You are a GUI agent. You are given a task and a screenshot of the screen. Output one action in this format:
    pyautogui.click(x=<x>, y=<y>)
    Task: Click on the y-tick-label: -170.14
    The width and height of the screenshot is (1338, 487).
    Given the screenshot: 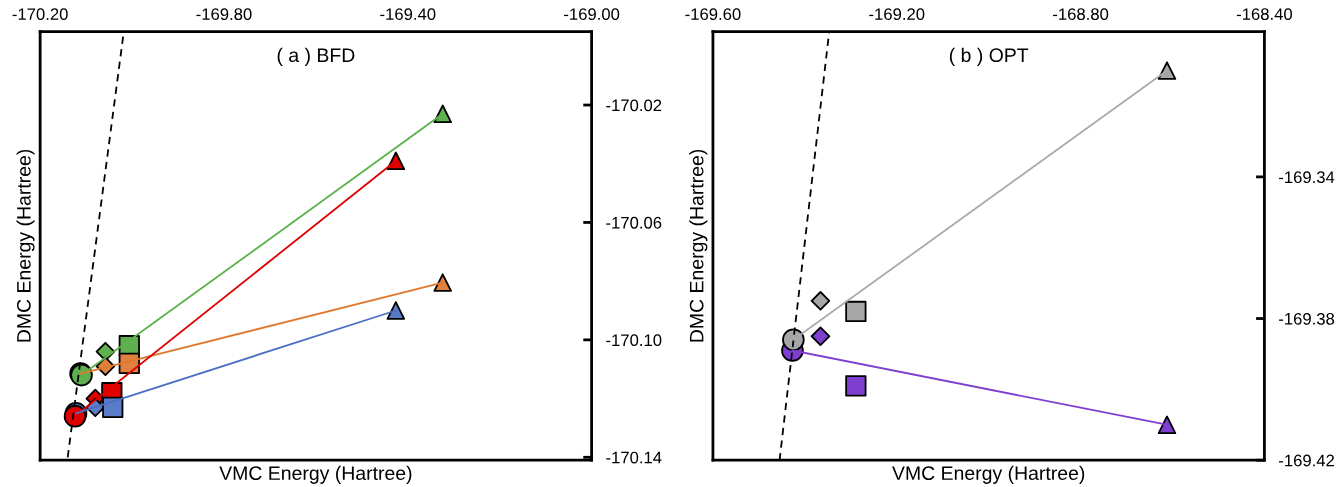 What is the action you would take?
    pyautogui.click(x=634, y=457)
    